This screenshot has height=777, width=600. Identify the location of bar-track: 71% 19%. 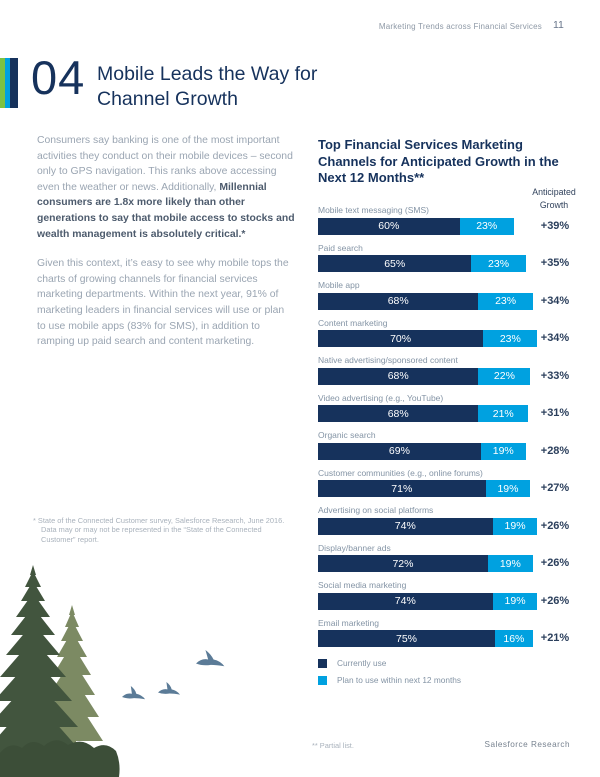
(436, 488).